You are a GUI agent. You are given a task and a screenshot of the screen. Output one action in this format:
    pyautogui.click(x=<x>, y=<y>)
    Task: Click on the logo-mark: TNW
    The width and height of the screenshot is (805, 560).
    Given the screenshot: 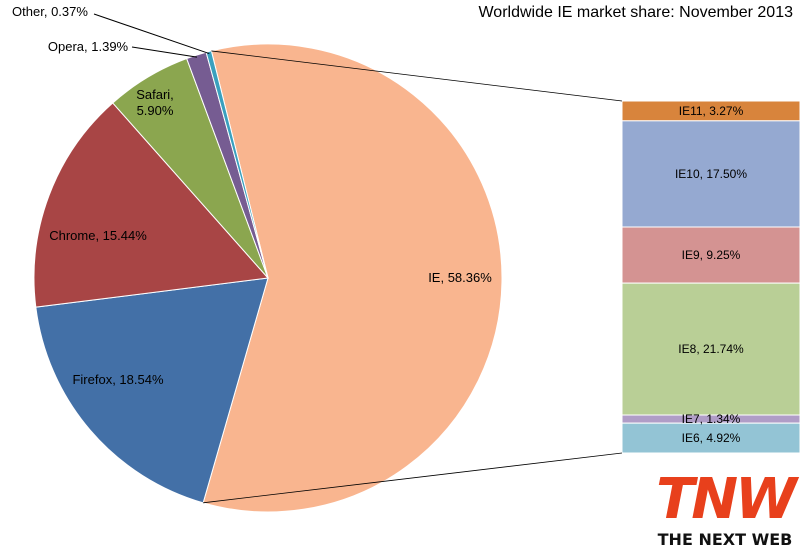 What is the action you would take?
    pyautogui.click(x=726, y=499)
    